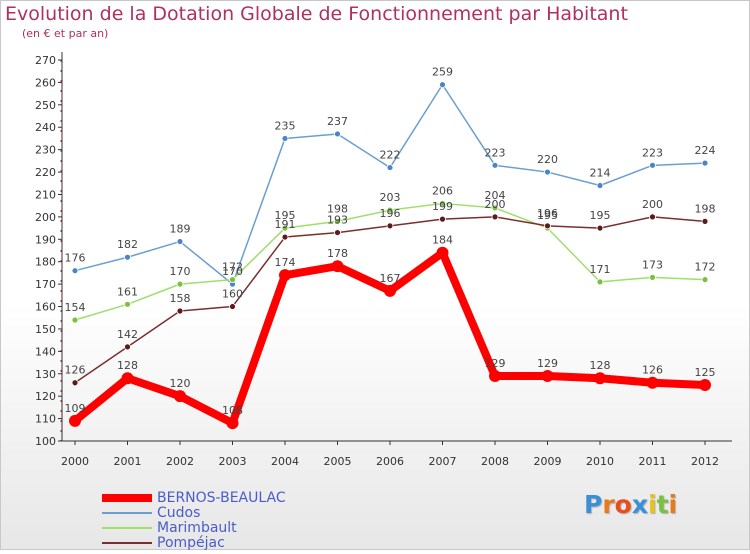 This screenshot has height=554, width=750. What do you see at coordinates (705, 267) in the screenshot?
I see `data-label-marimbault: 172` at bounding box center [705, 267].